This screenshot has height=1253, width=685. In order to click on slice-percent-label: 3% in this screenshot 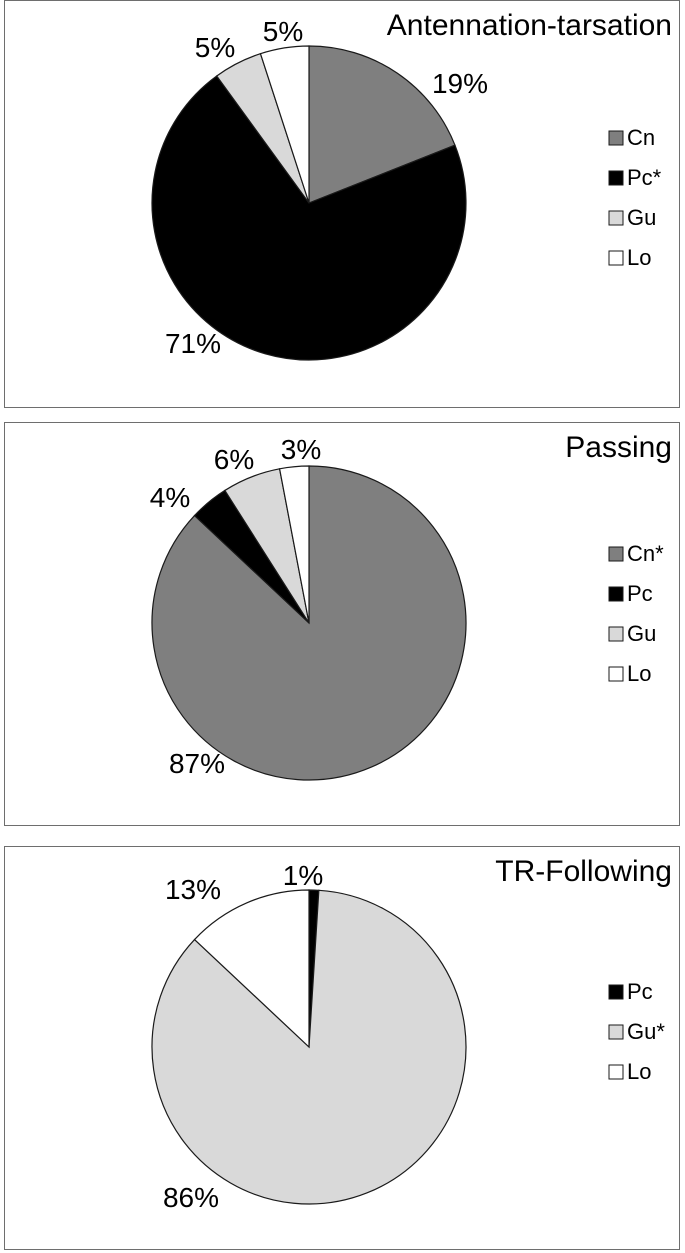, I will do `click(301, 449)`.